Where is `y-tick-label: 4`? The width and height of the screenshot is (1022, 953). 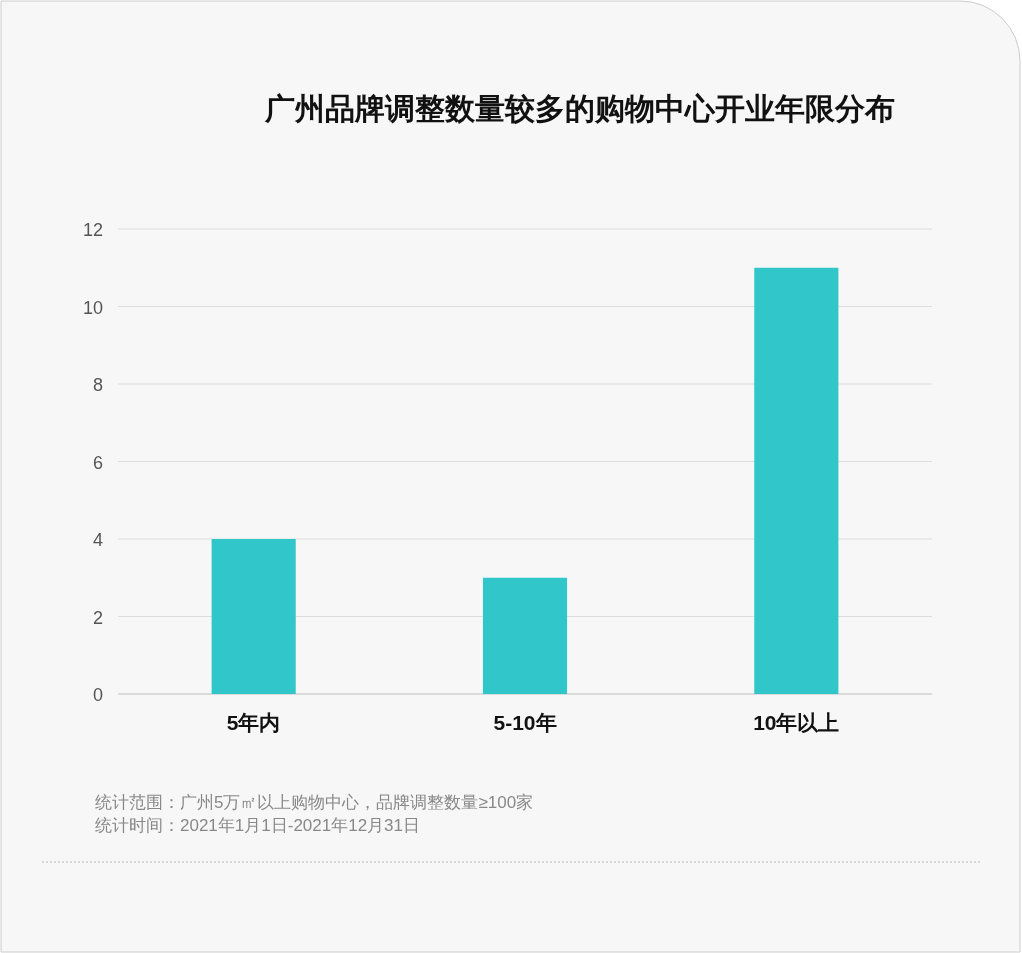 y-tick-label: 4 is located at coordinates (97, 540).